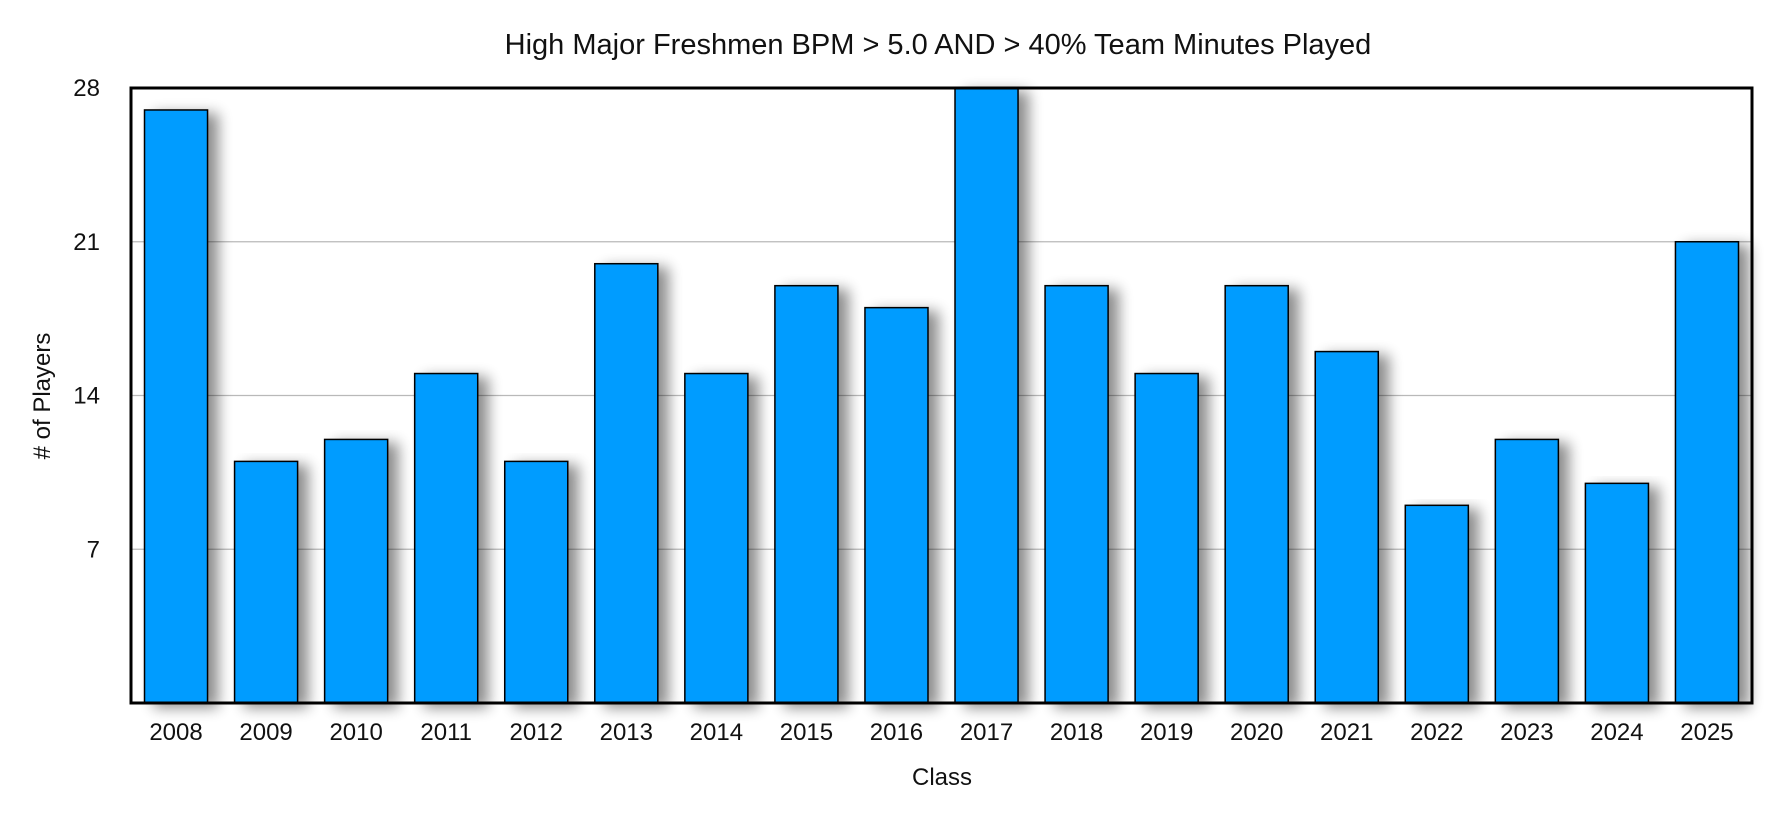  Describe the element at coordinates (626, 732) in the screenshot. I see `x-tick-label: 2013` at that location.